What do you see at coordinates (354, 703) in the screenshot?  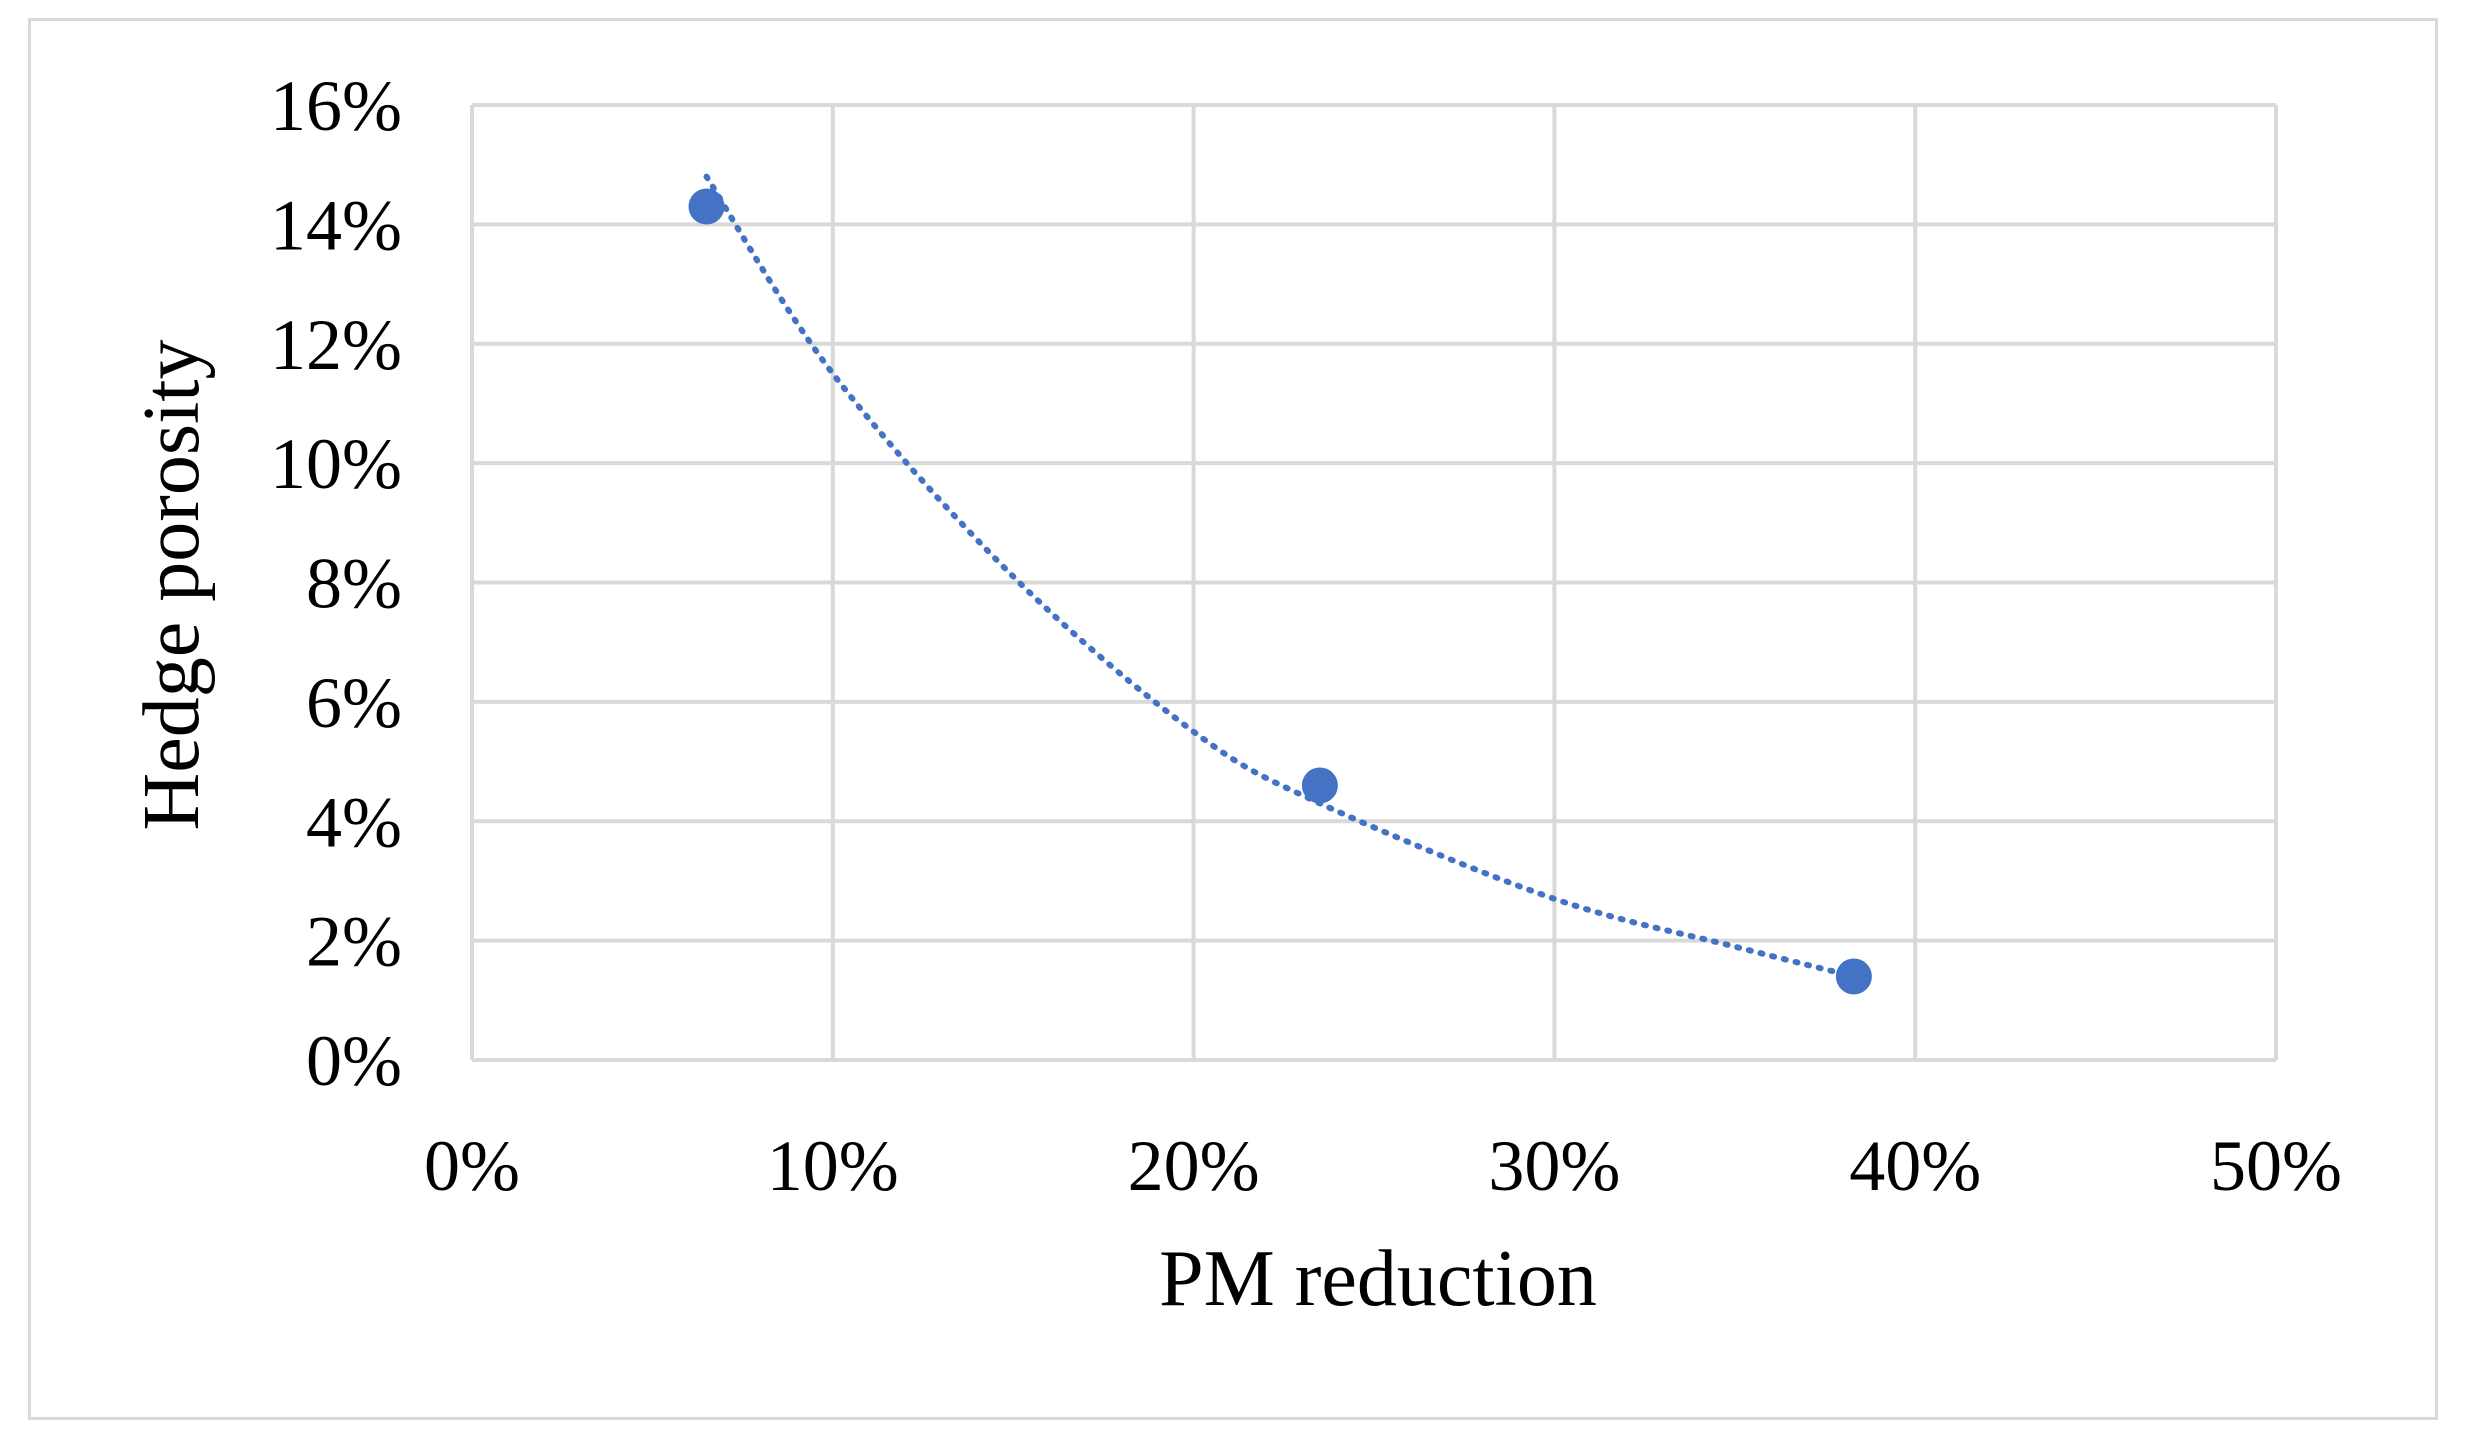 I see `y-tick-label: 6%` at bounding box center [354, 703].